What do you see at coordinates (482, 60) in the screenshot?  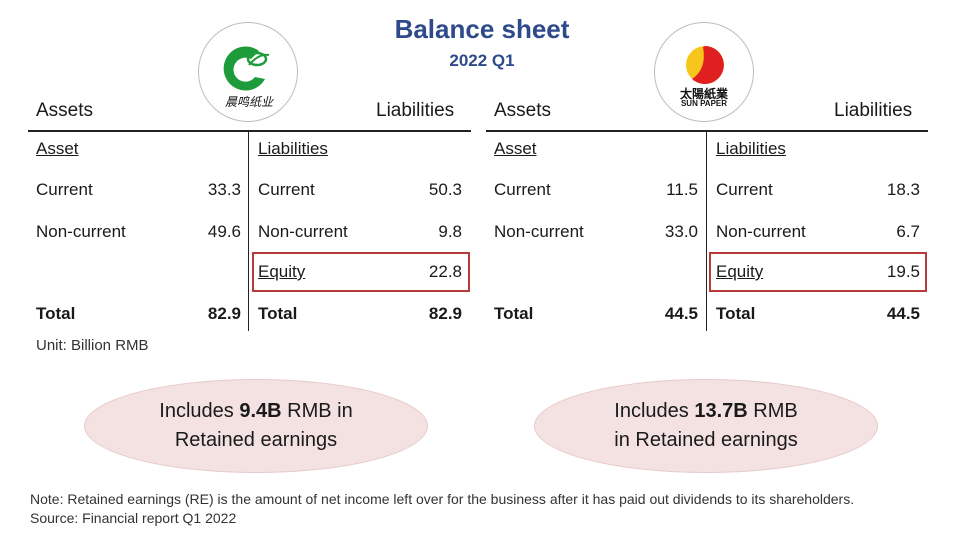 I see `page-subtitle: 2022 Q1` at bounding box center [482, 60].